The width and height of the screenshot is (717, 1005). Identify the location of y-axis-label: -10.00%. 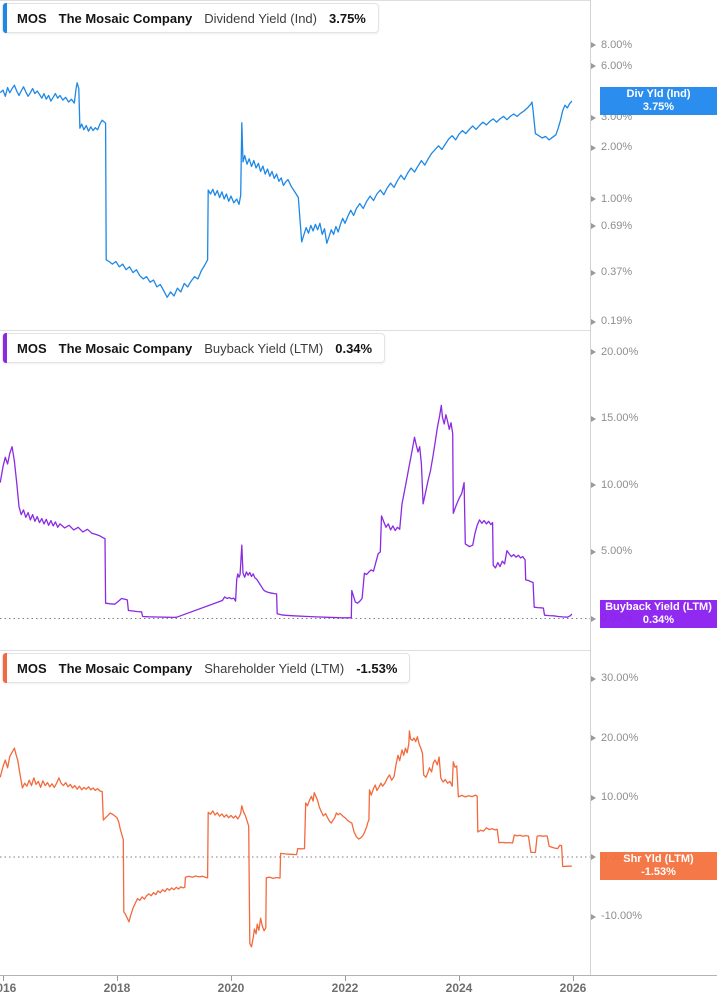
(621, 916).